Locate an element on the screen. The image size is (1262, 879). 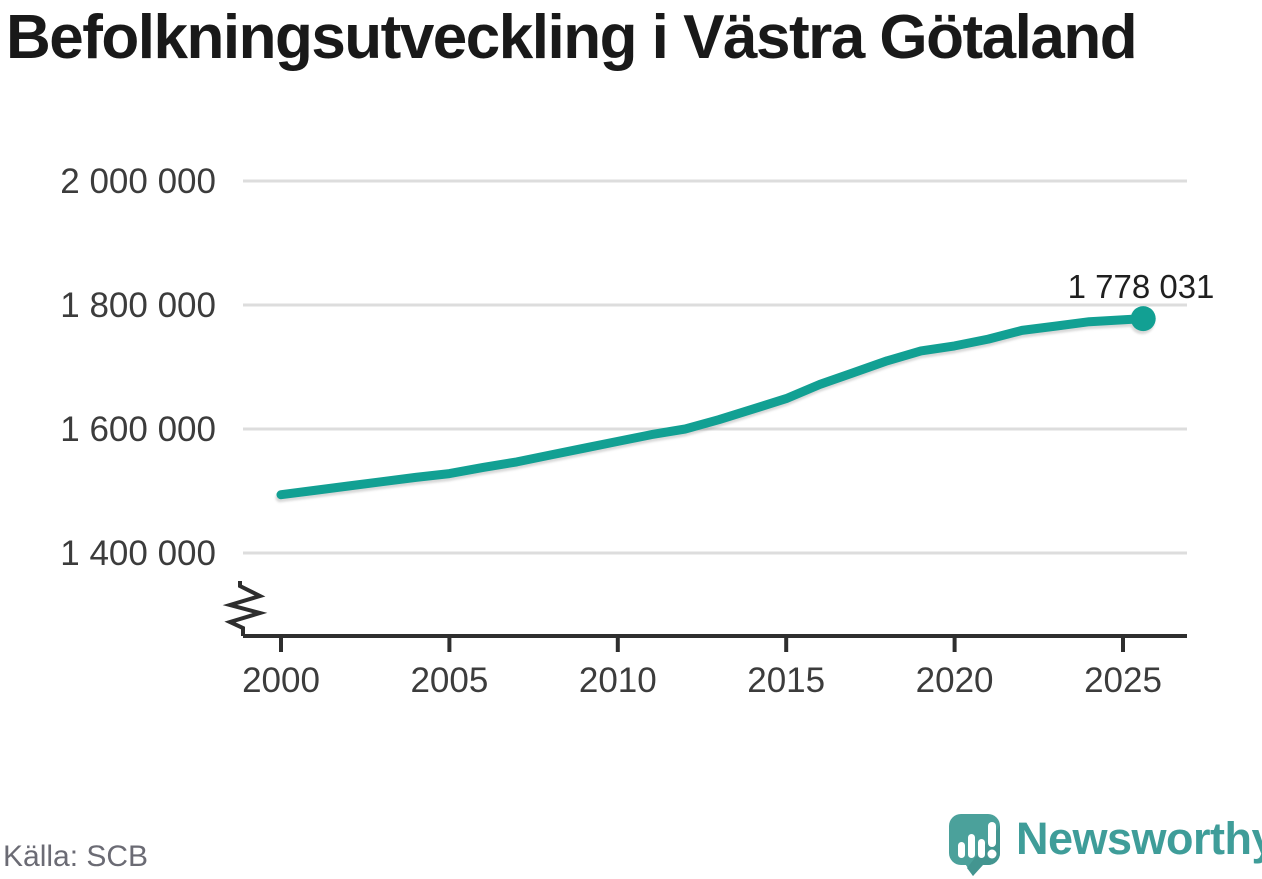
last-point-dot is located at coordinates (1143, 319).